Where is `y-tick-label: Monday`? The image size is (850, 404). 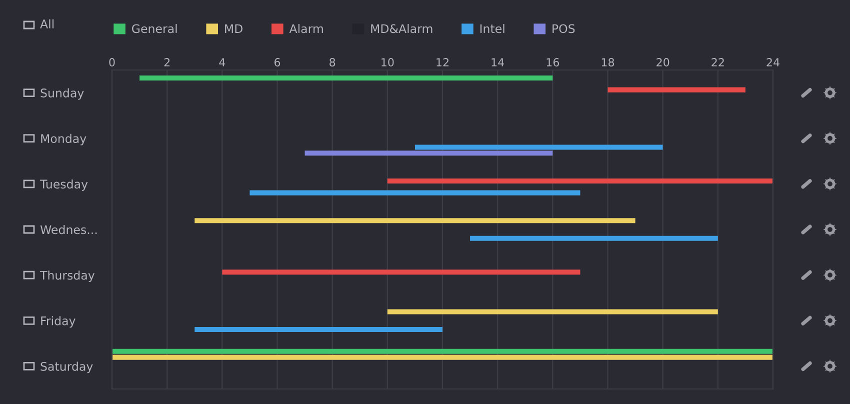 y-tick-label: Monday is located at coordinates (63, 140).